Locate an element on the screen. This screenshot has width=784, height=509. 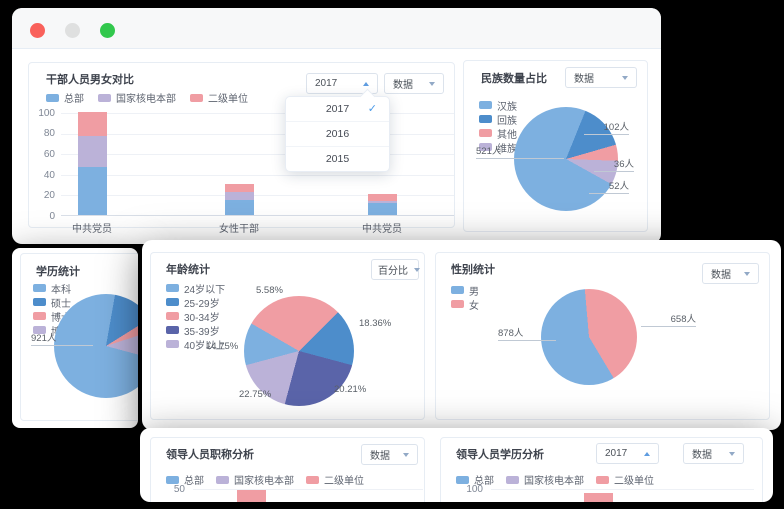
legend-item: 35-39岁 is located at coordinates (195, 330).